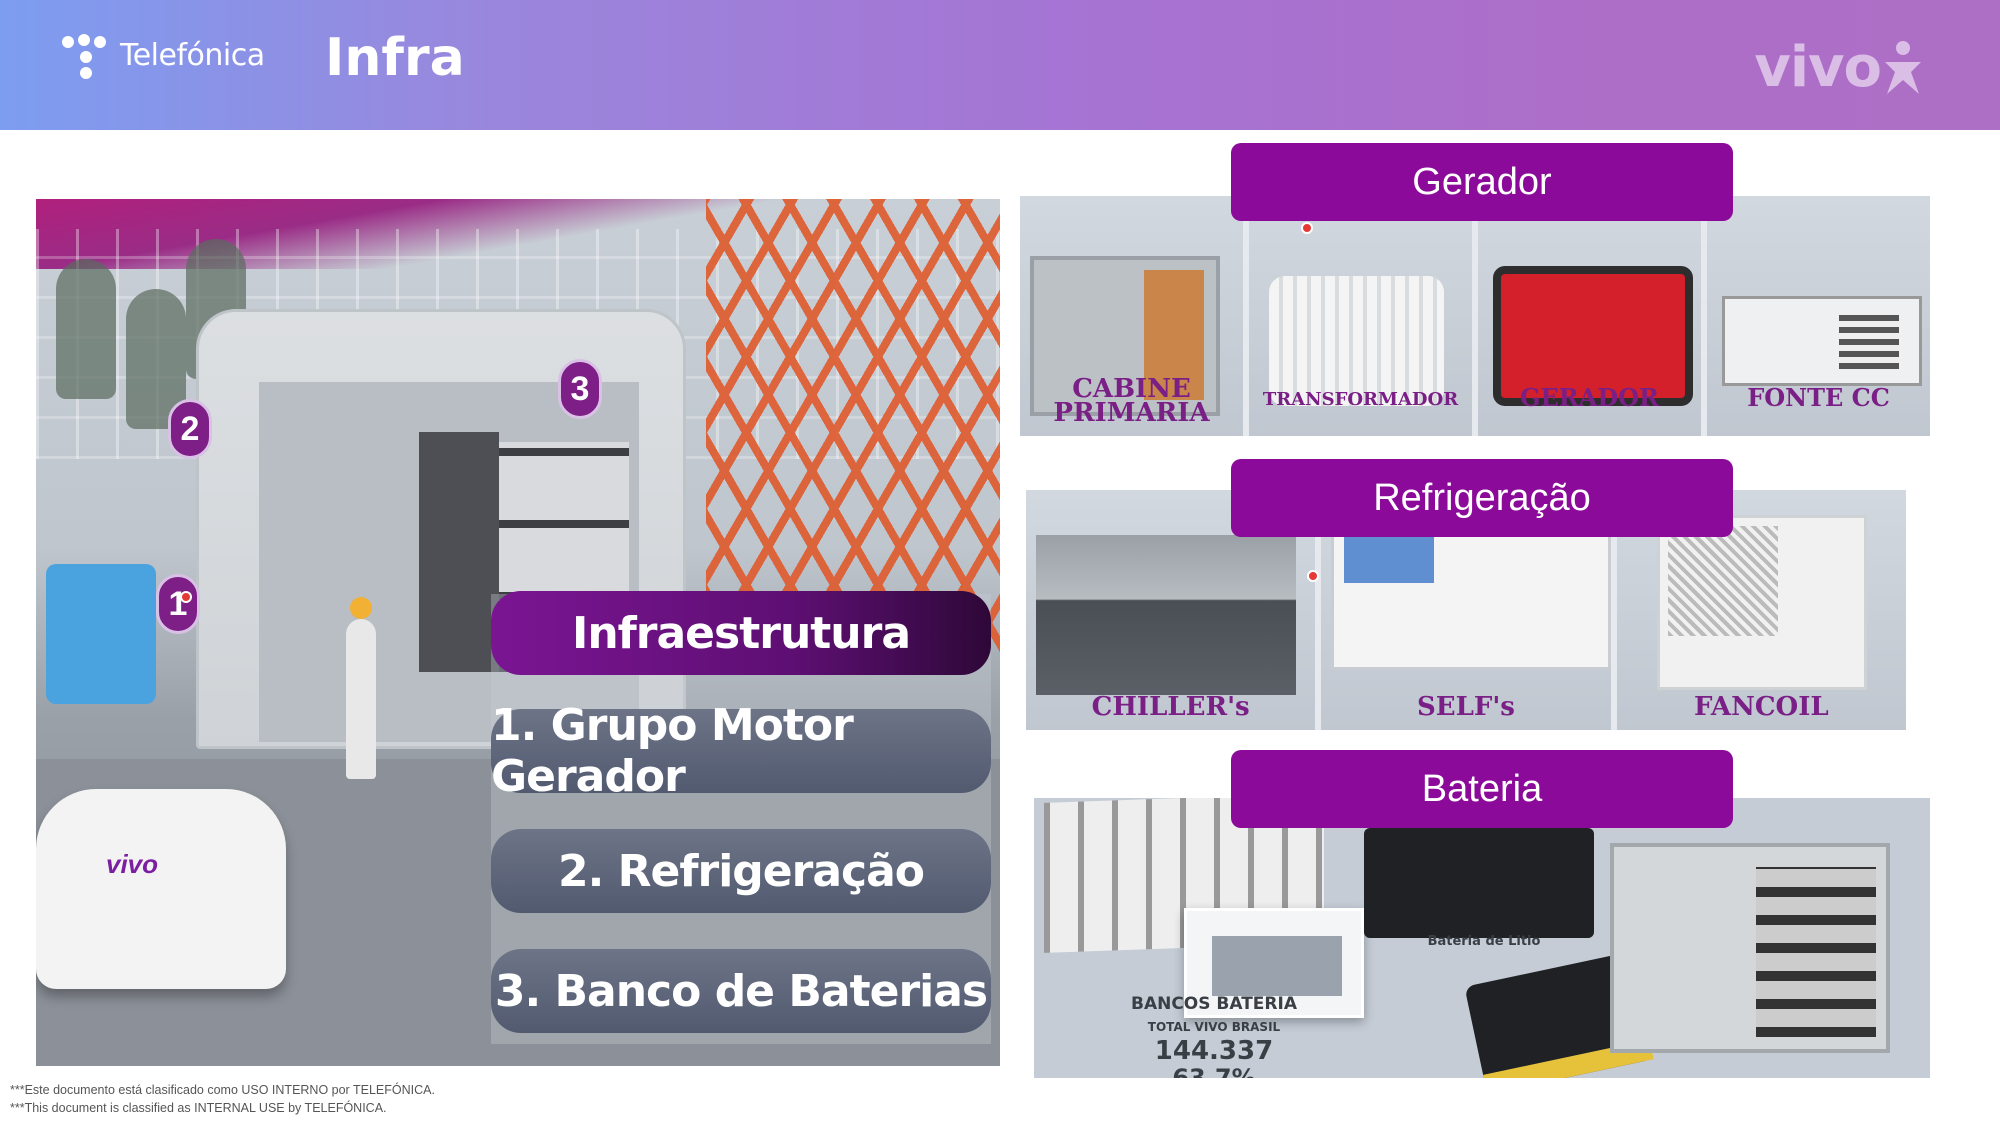  Describe the element at coordinates (1822, 341) in the screenshot. I see `dc-source-image` at that location.